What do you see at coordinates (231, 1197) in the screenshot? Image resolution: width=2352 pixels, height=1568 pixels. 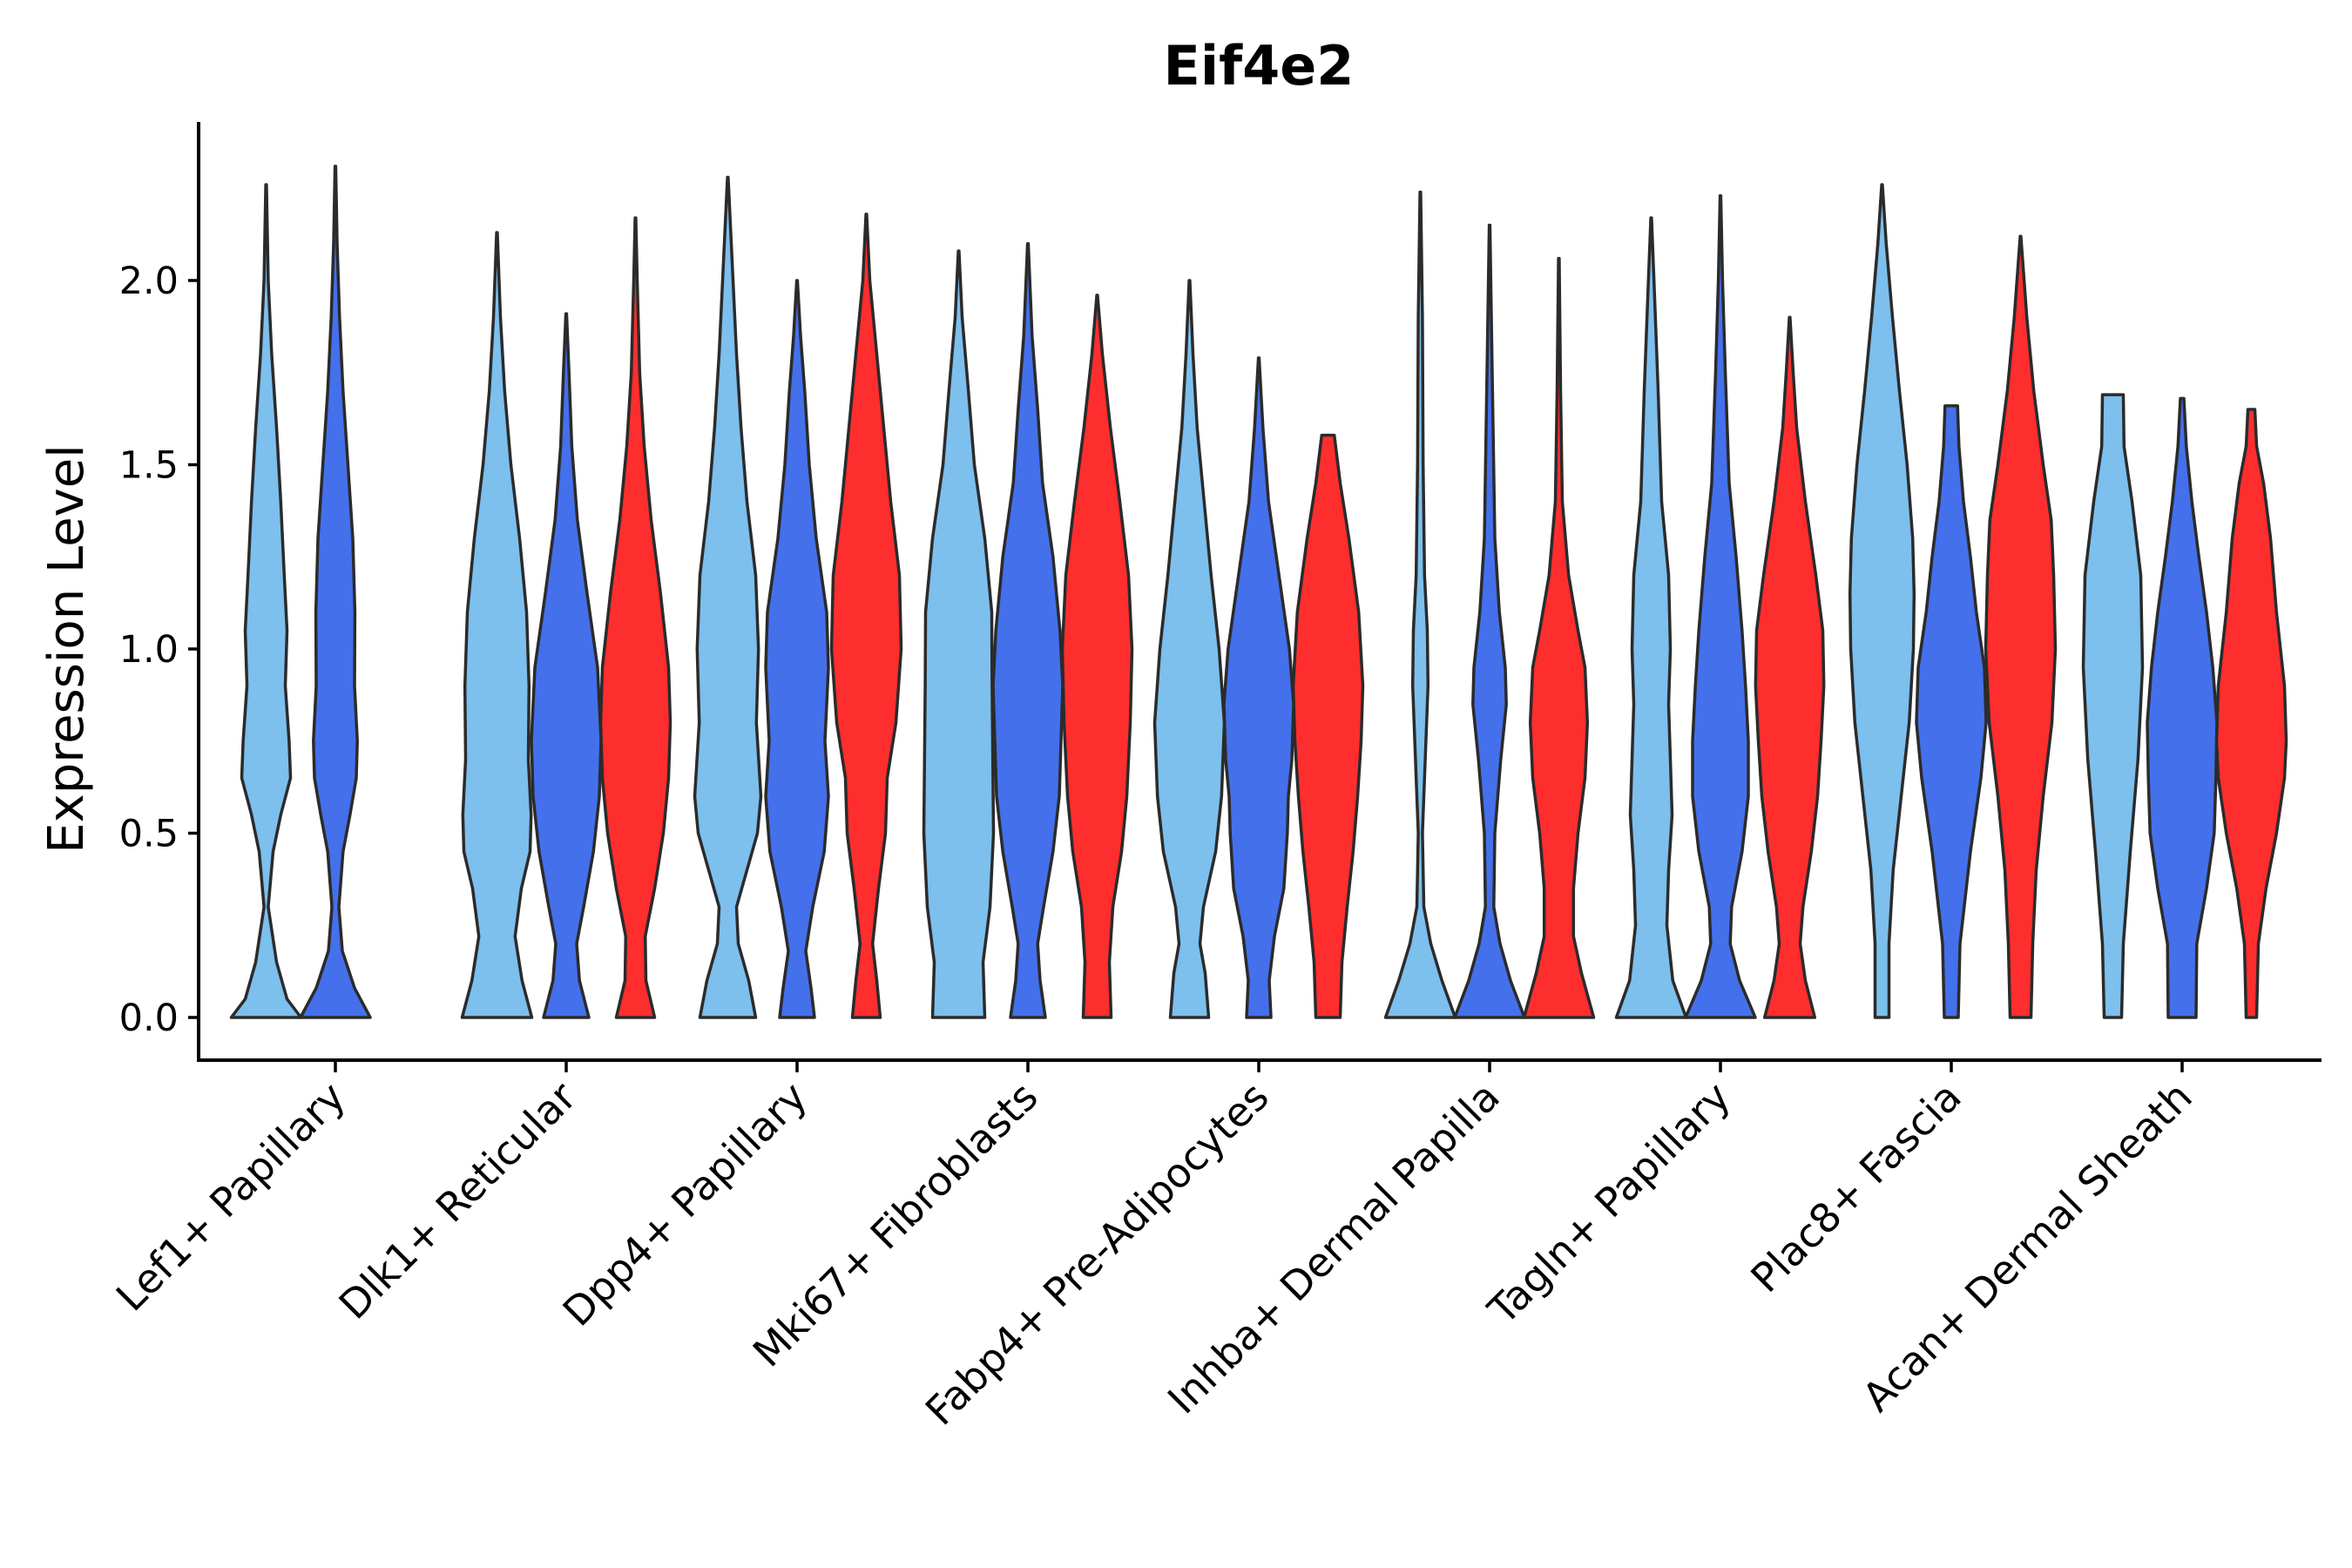 I see `x-tick-label: Lef1+ Papillary` at bounding box center [231, 1197].